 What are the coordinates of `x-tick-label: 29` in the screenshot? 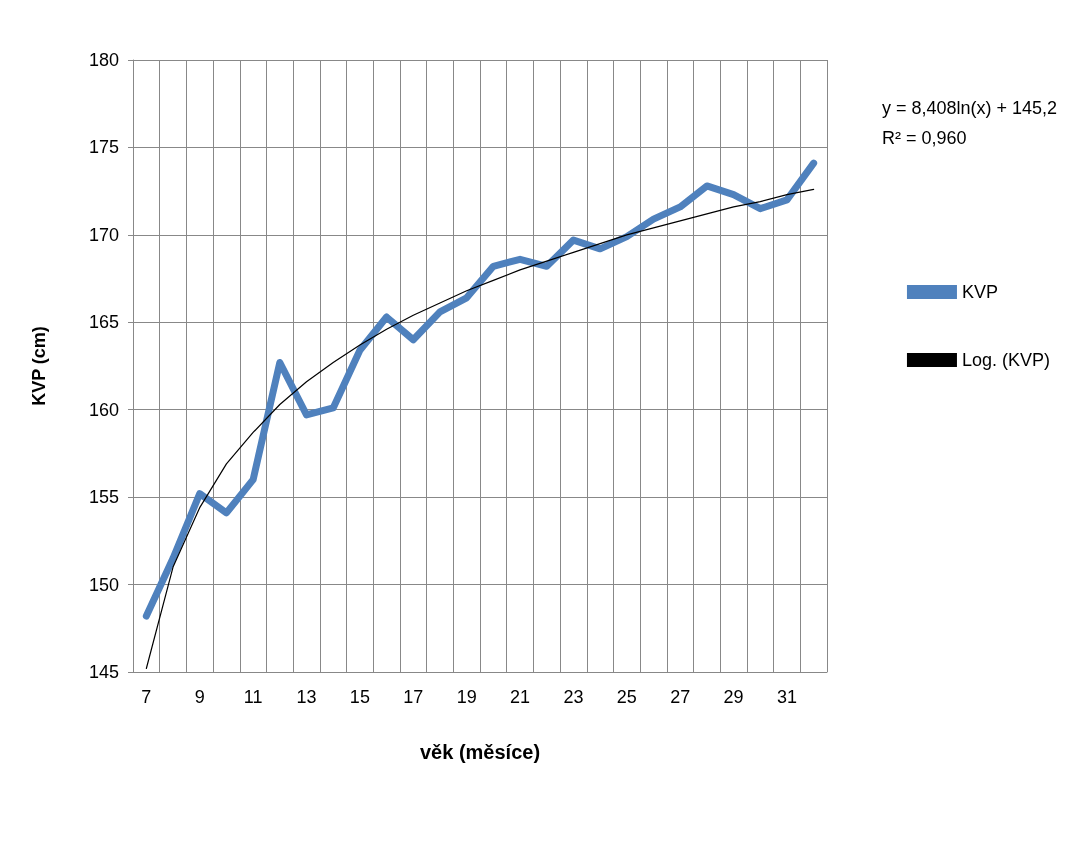 It's located at (733, 697).